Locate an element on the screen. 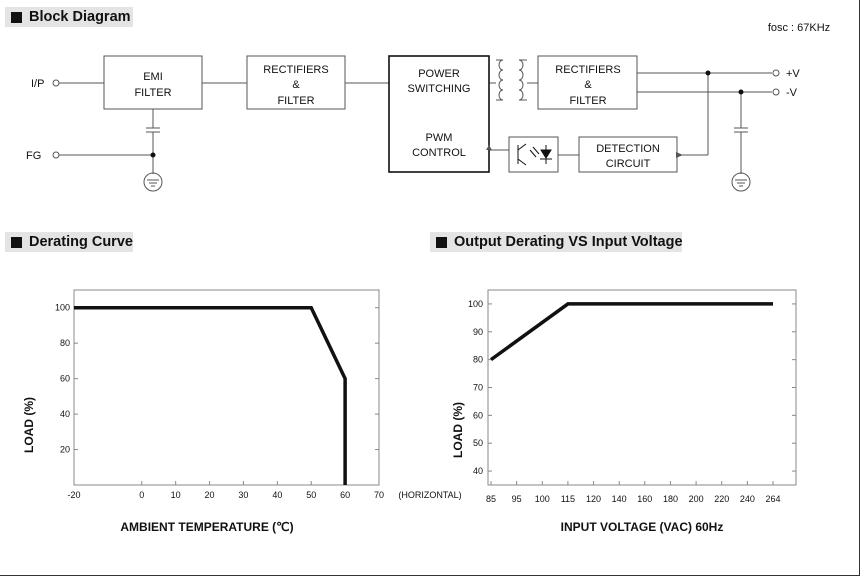 This screenshot has height=577, width=861. section-header-block-diagram: Block Diagram is located at coordinates (69, 17).